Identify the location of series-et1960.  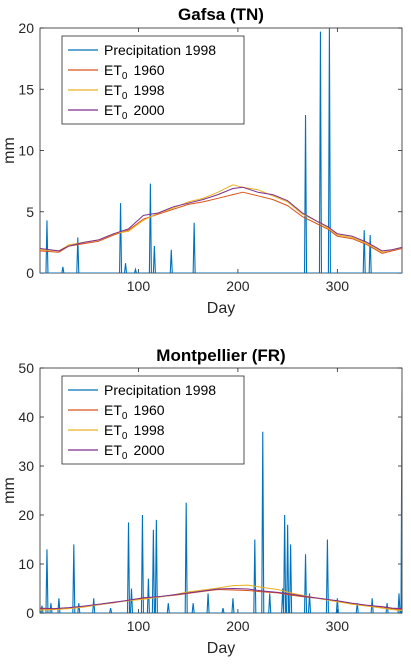
(221, 222).